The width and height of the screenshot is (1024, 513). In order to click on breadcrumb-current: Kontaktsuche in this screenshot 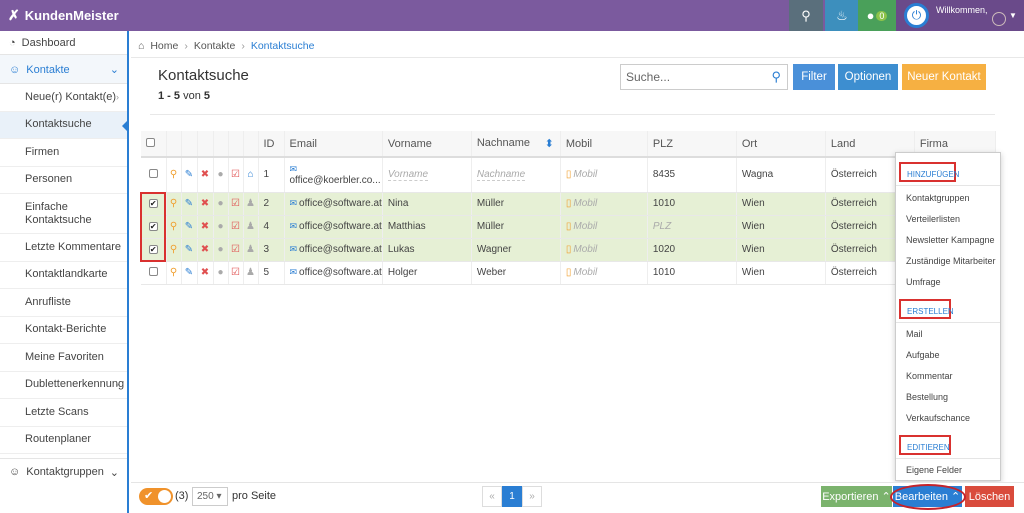, I will do `click(282, 46)`.